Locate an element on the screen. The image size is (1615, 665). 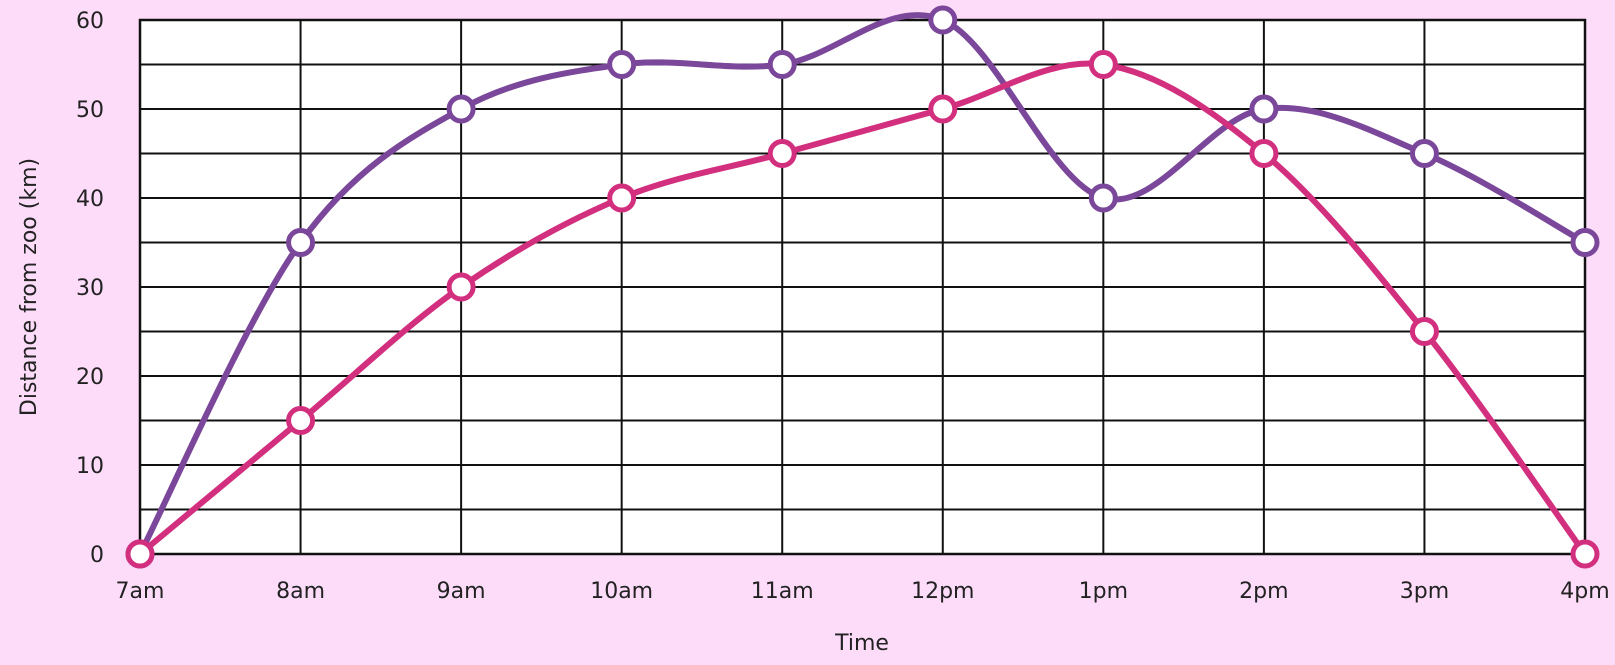
x-tick-label: 4pm is located at coordinates (1584, 591).